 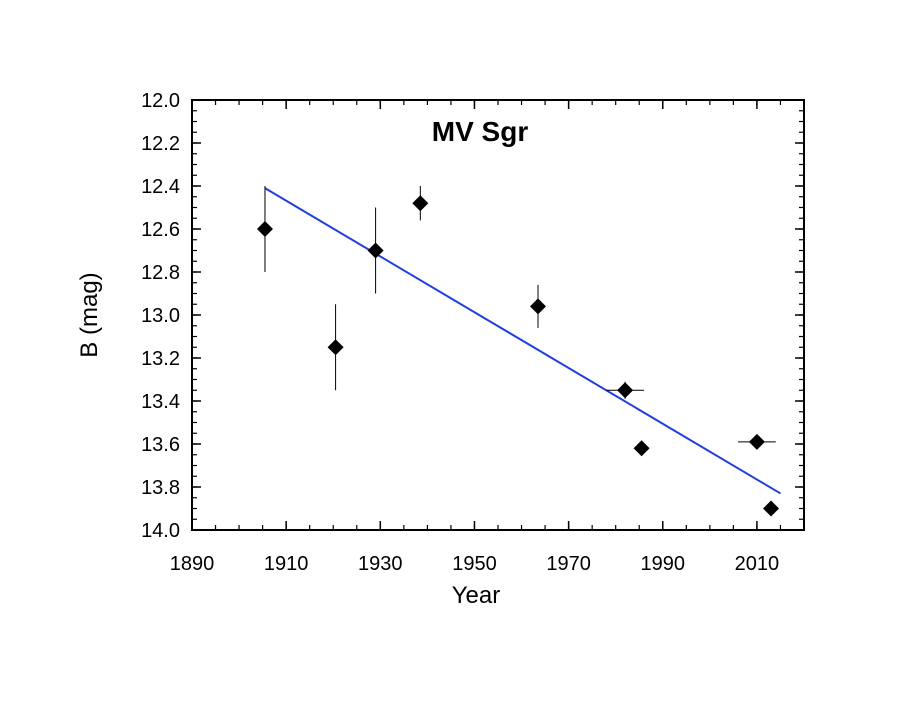 I want to click on x-tick-label: 1990, so click(x=663, y=564).